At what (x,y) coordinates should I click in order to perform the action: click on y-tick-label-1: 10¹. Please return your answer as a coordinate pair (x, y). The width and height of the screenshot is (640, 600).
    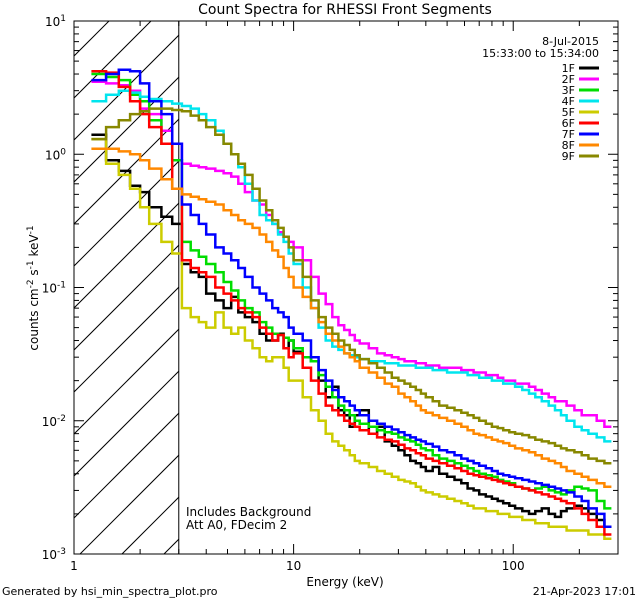
    Looking at the image, I should click on (55, 21).